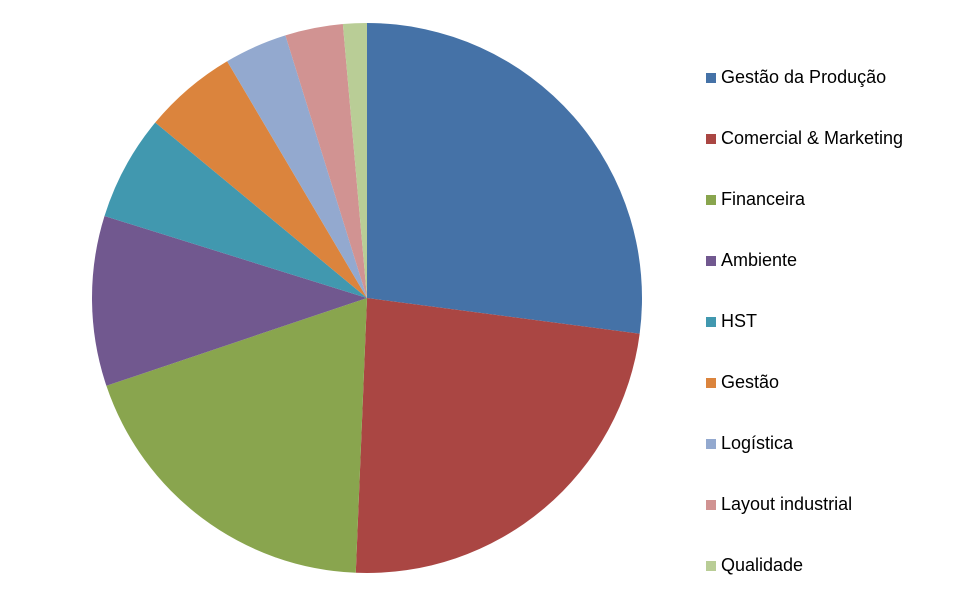 The width and height of the screenshot is (977, 596). Describe the element at coordinates (803, 77) in the screenshot. I see `legend-label: Gestão da Produção` at that location.